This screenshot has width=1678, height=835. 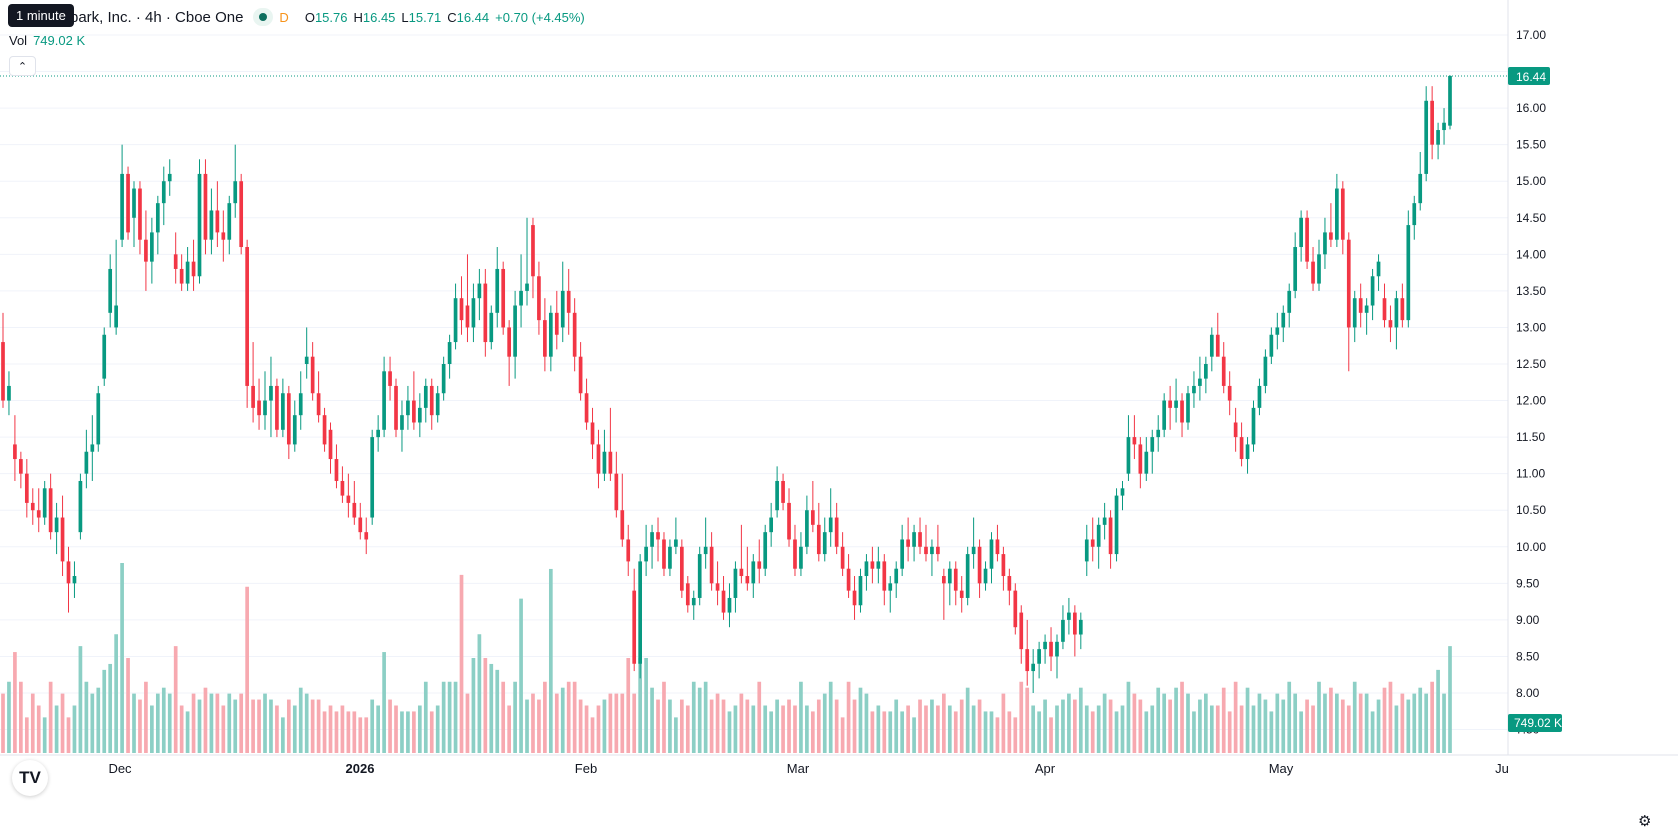 I want to click on x-tick-label: Mar, so click(x=798, y=768).